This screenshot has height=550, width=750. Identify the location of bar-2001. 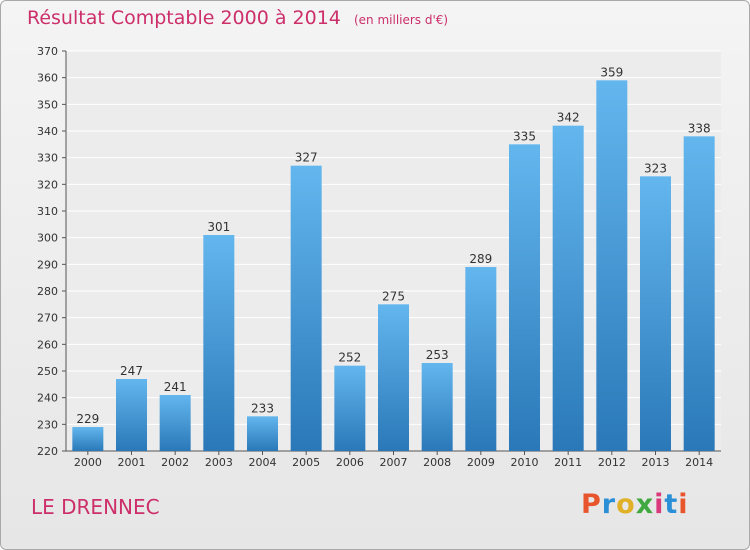
(131, 415).